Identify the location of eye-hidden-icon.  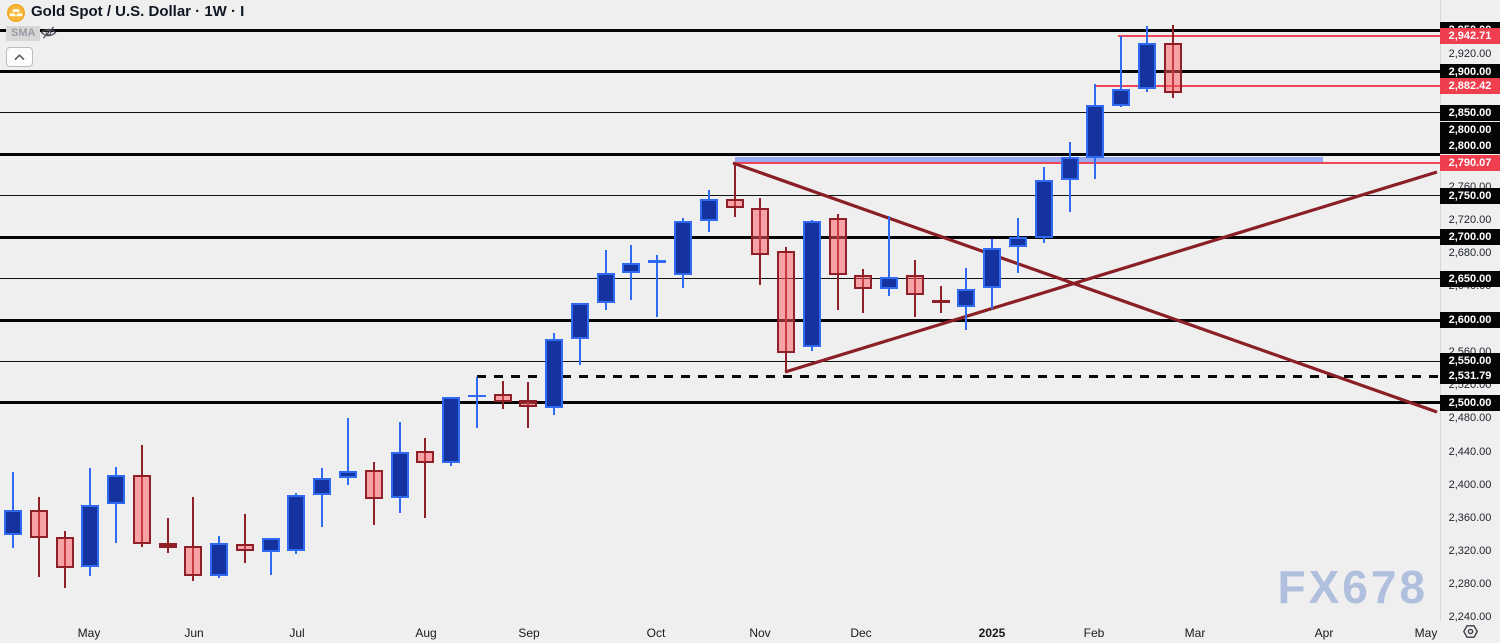
(48, 32).